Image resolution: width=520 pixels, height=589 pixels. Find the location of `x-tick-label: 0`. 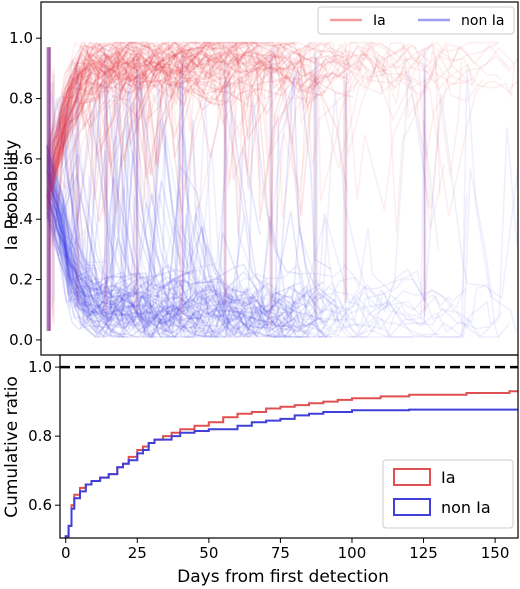

x-tick-label: 0 is located at coordinates (66, 553).